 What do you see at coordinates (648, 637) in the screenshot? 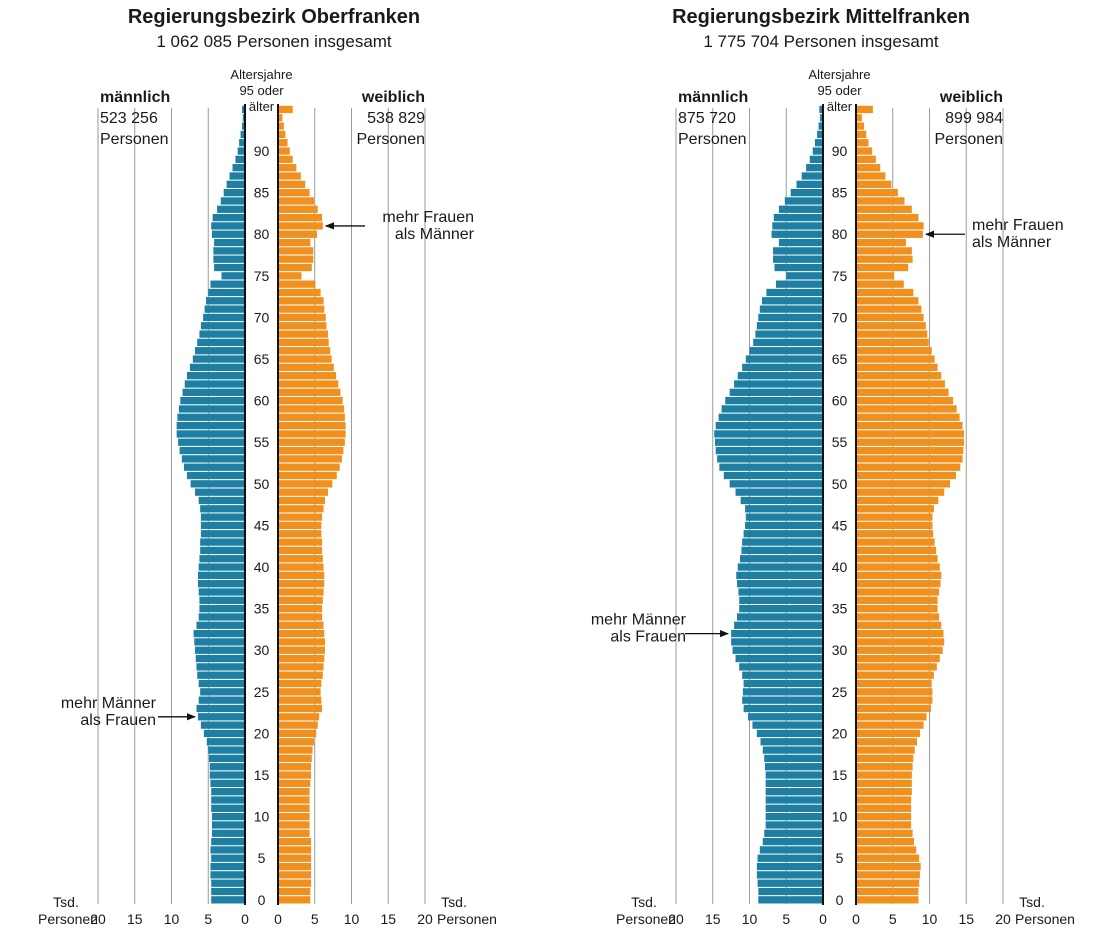
I see `annotation-more-men: als Frauen` at bounding box center [648, 637].